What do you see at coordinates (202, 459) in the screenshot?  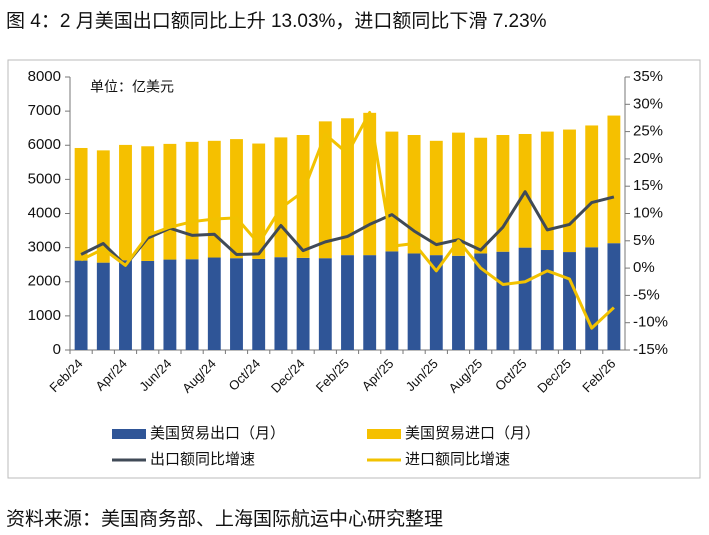 I see `legend-label: 出口额同比增速` at bounding box center [202, 459].